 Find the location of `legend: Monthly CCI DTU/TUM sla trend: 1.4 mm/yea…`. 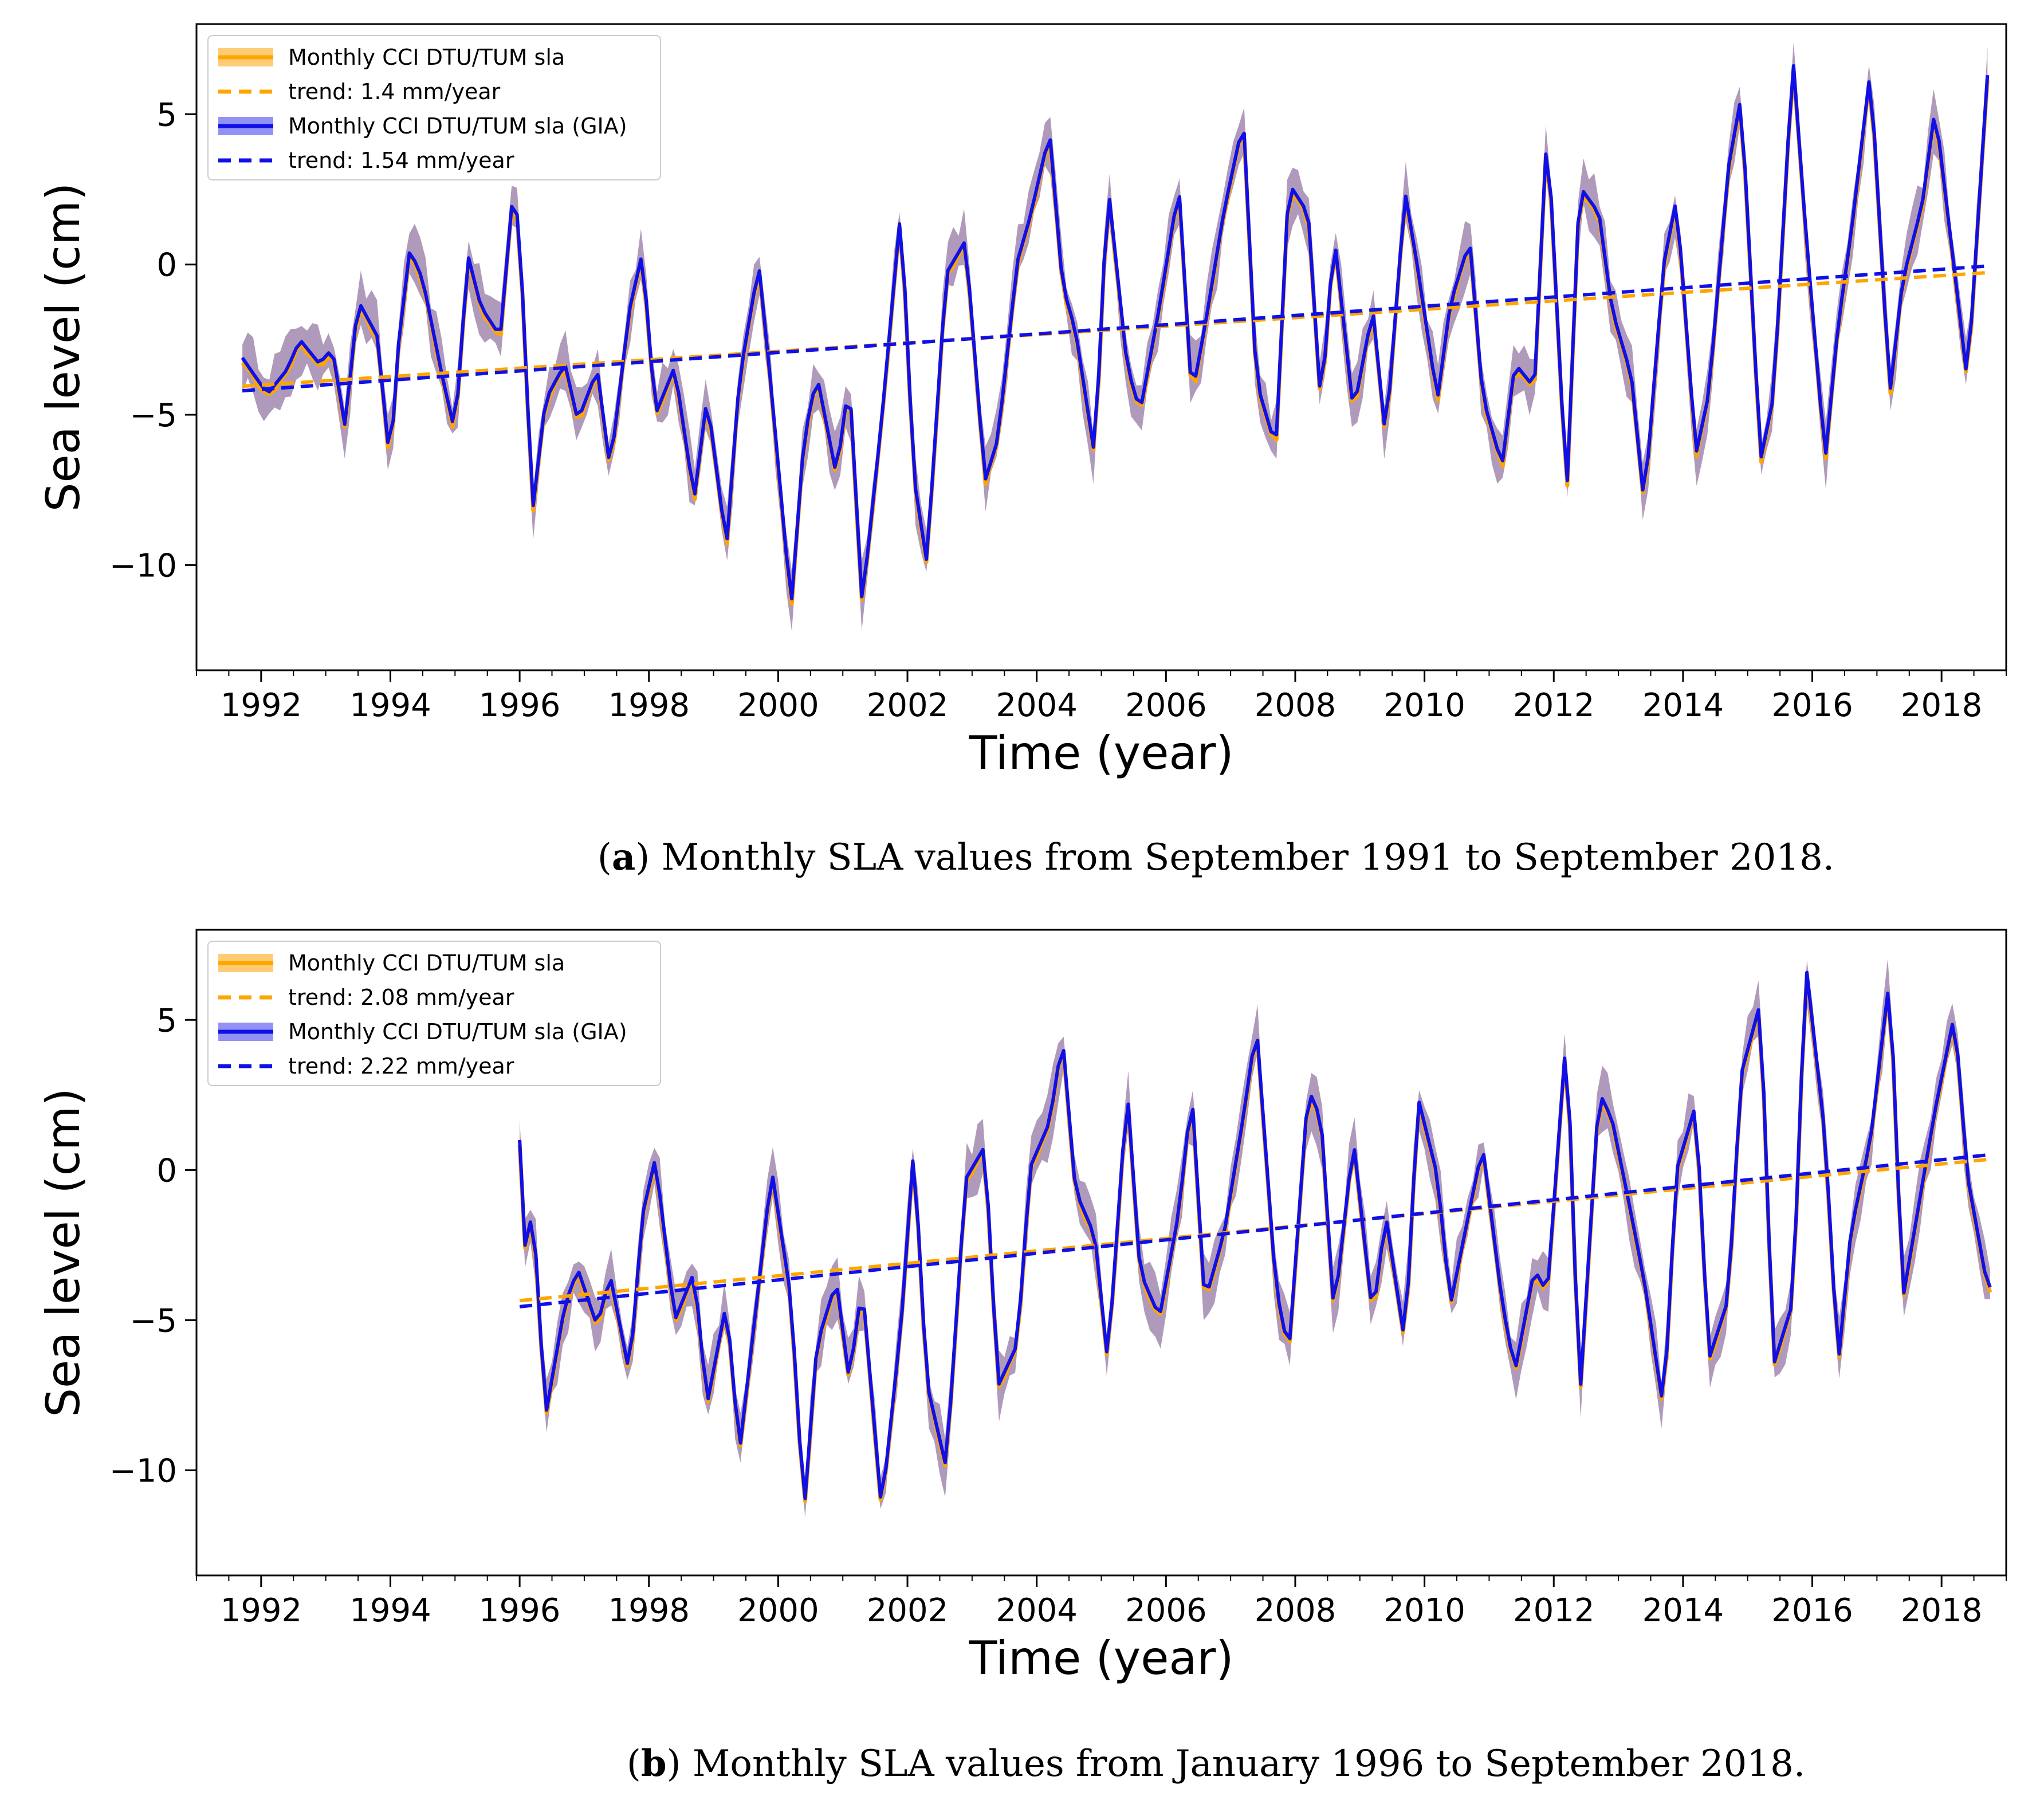

legend: Monthly CCI DTU/TUM sla trend: 1.4 mm/yea… is located at coordinates (434, 107).